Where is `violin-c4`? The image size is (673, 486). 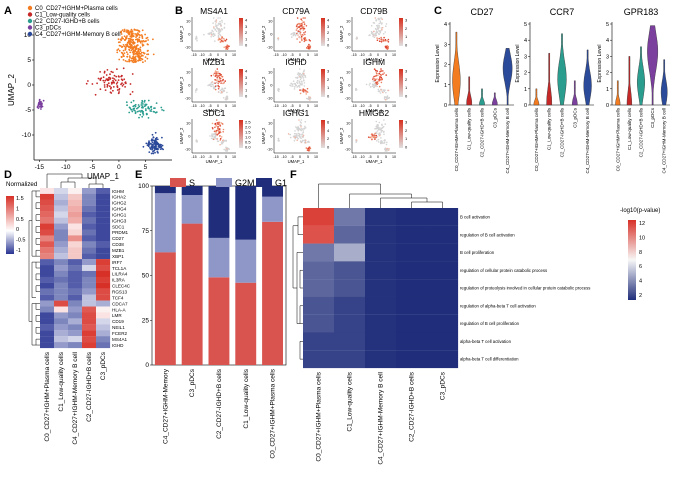 violin-c4 is located at coordinates (587, 77).